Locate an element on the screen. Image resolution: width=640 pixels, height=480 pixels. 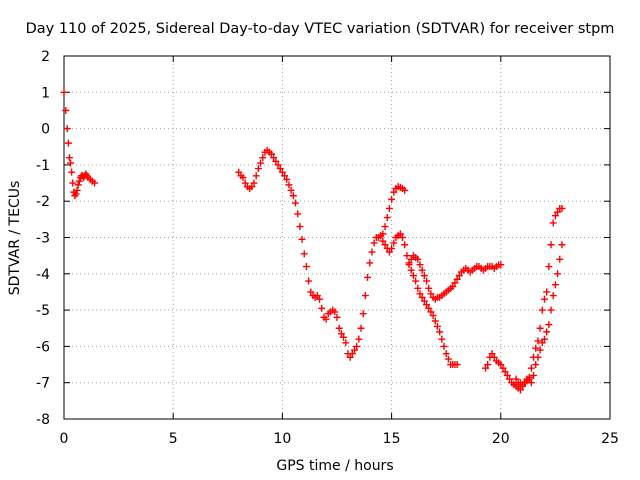
x-tick-label: 20 is located at coordinates (501, 439).